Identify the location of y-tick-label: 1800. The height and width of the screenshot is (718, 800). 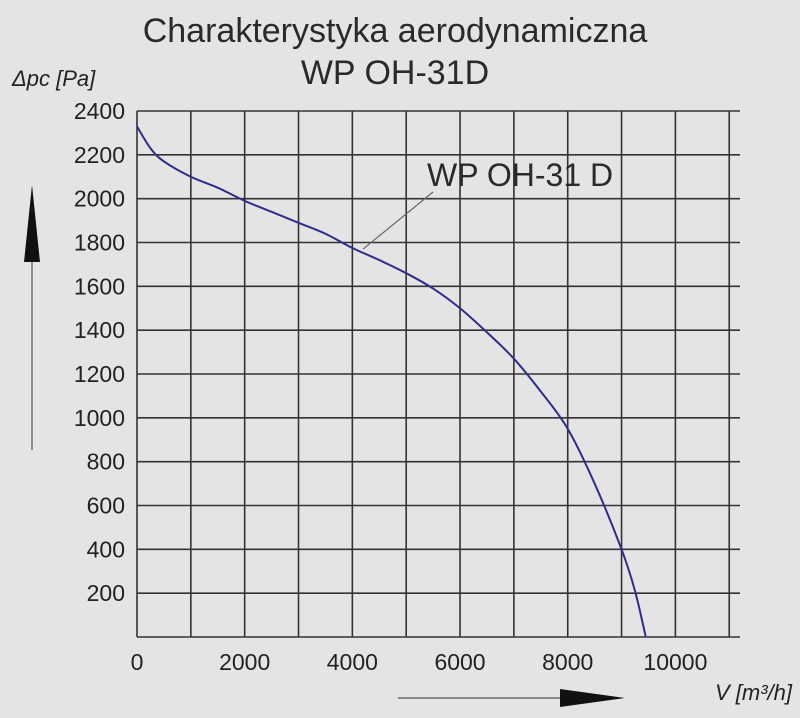
(99, 243).